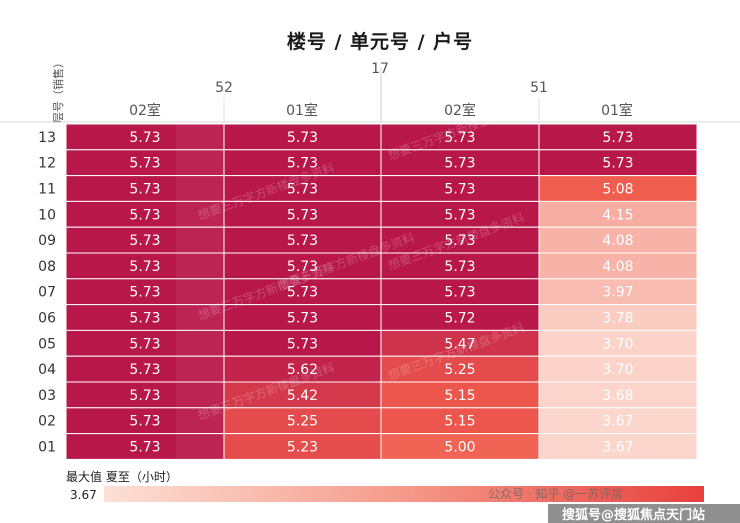  What do you see at coordinates (47, 370) in the screenshot?
I see `row-label-04: 04` at bounding box center [47, 370].